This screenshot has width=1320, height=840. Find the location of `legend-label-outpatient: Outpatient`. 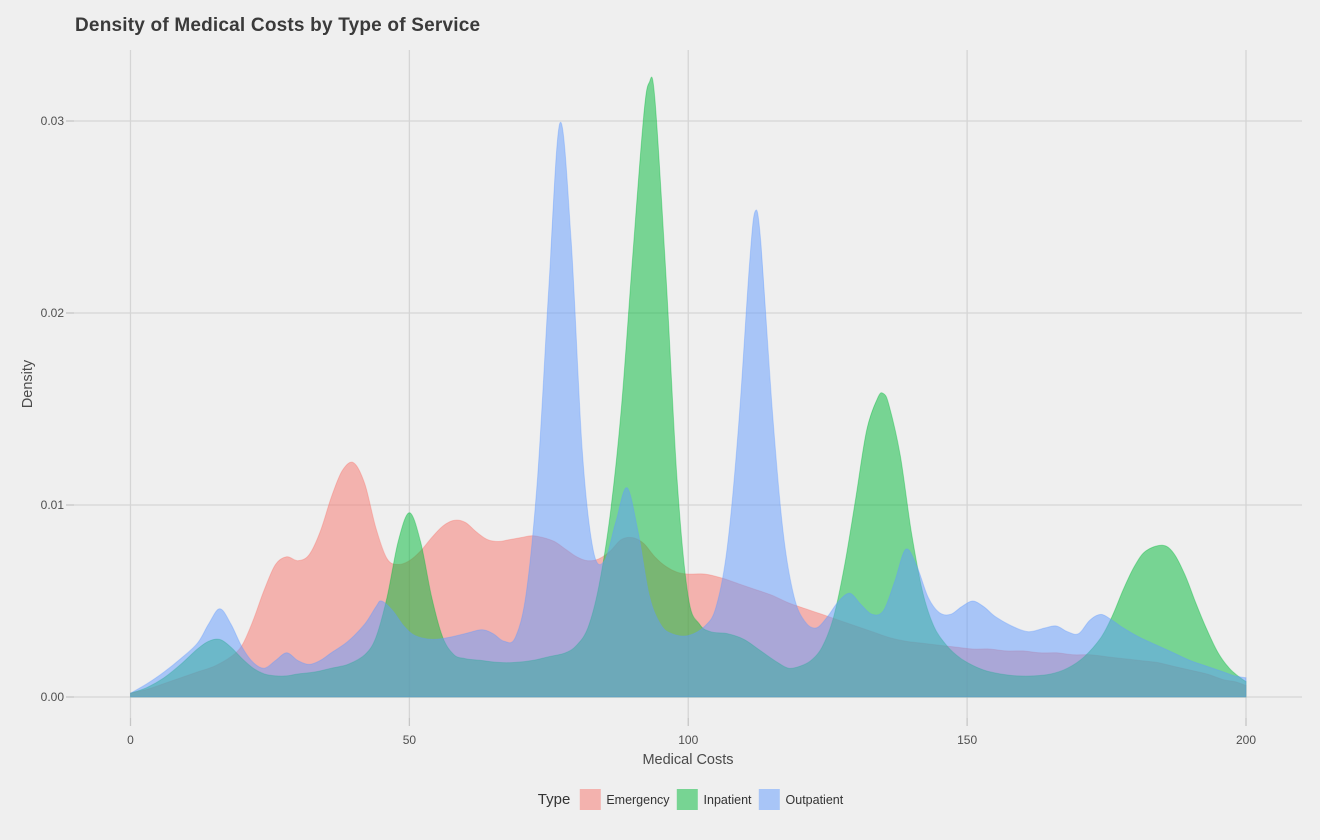

legend-label-outpatient: Outpatient is located at coordinates (814, 799).